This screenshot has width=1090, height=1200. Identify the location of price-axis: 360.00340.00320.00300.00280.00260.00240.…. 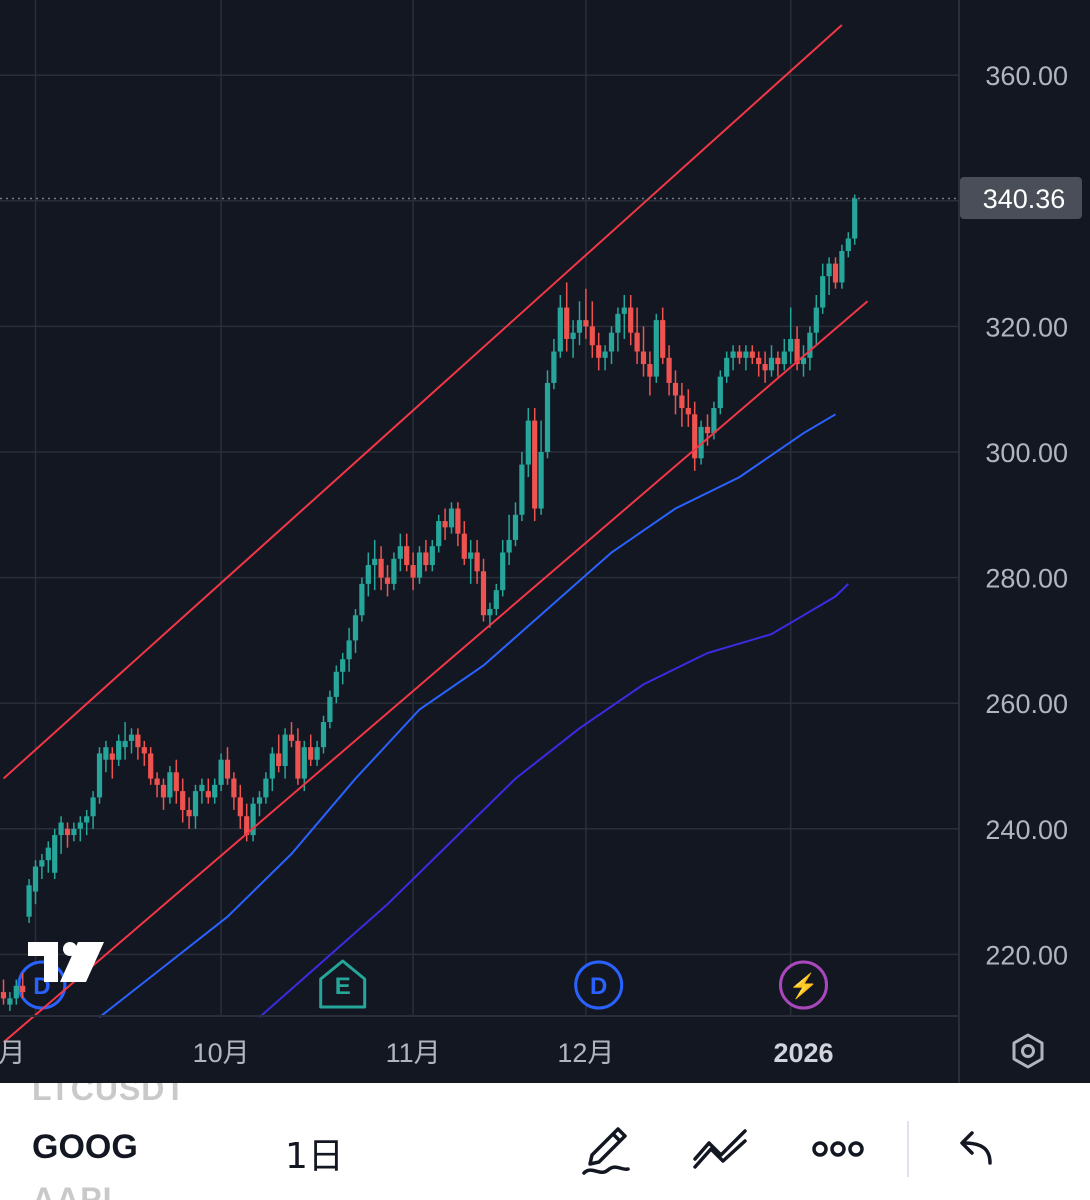
(1026, 515).